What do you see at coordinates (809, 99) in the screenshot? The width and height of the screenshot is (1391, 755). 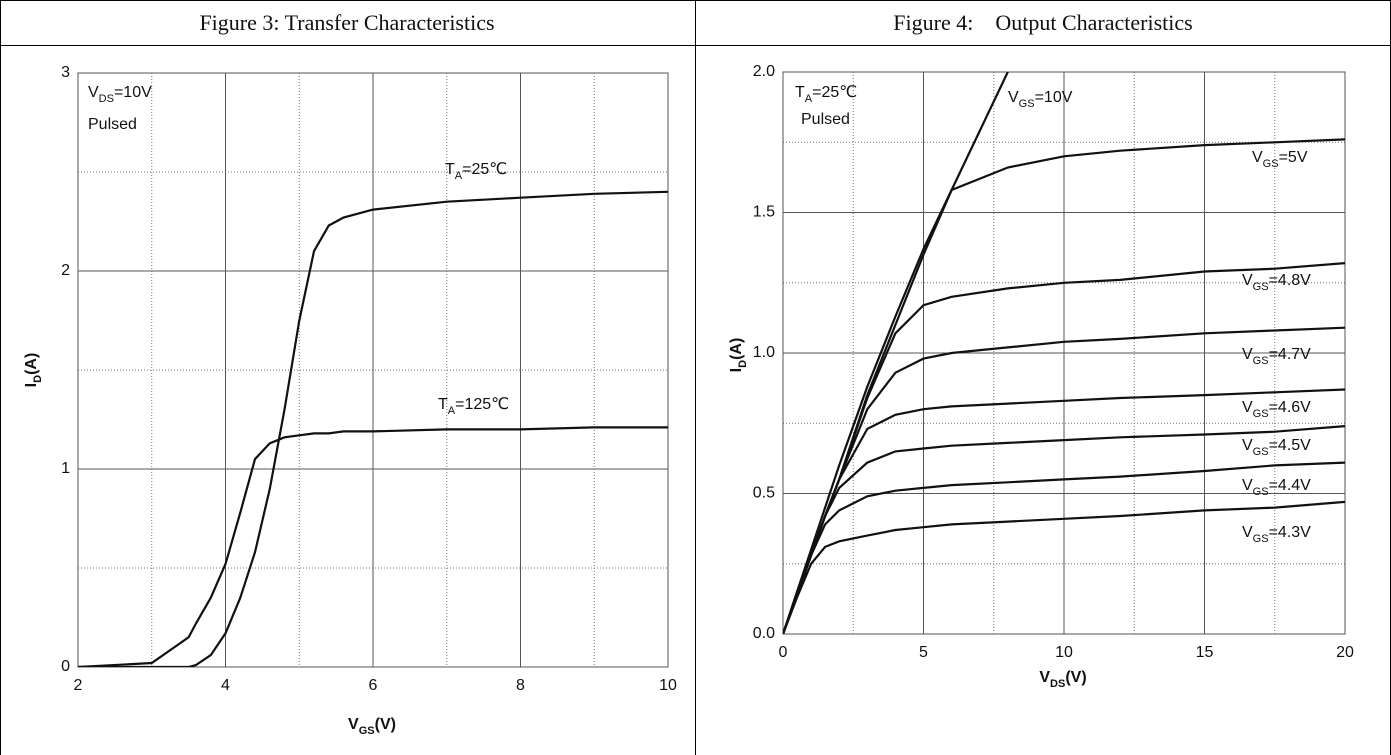 I see `annotation-part: A` at bounding box center [809, 99].